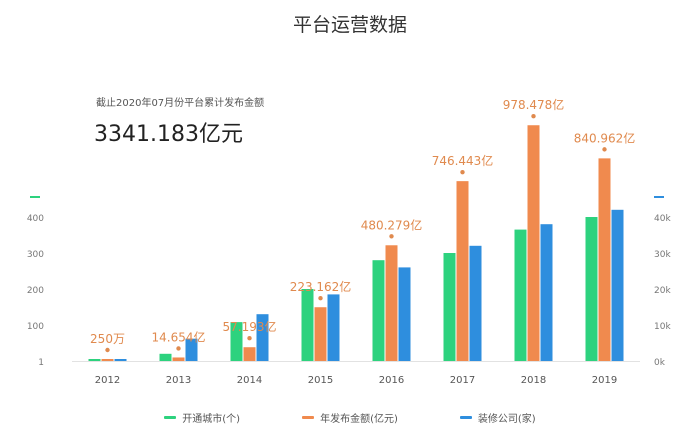  Describe the element at coordinates (35, 219) in the screenshot. I see `left-axis-tick: 400` at that location.